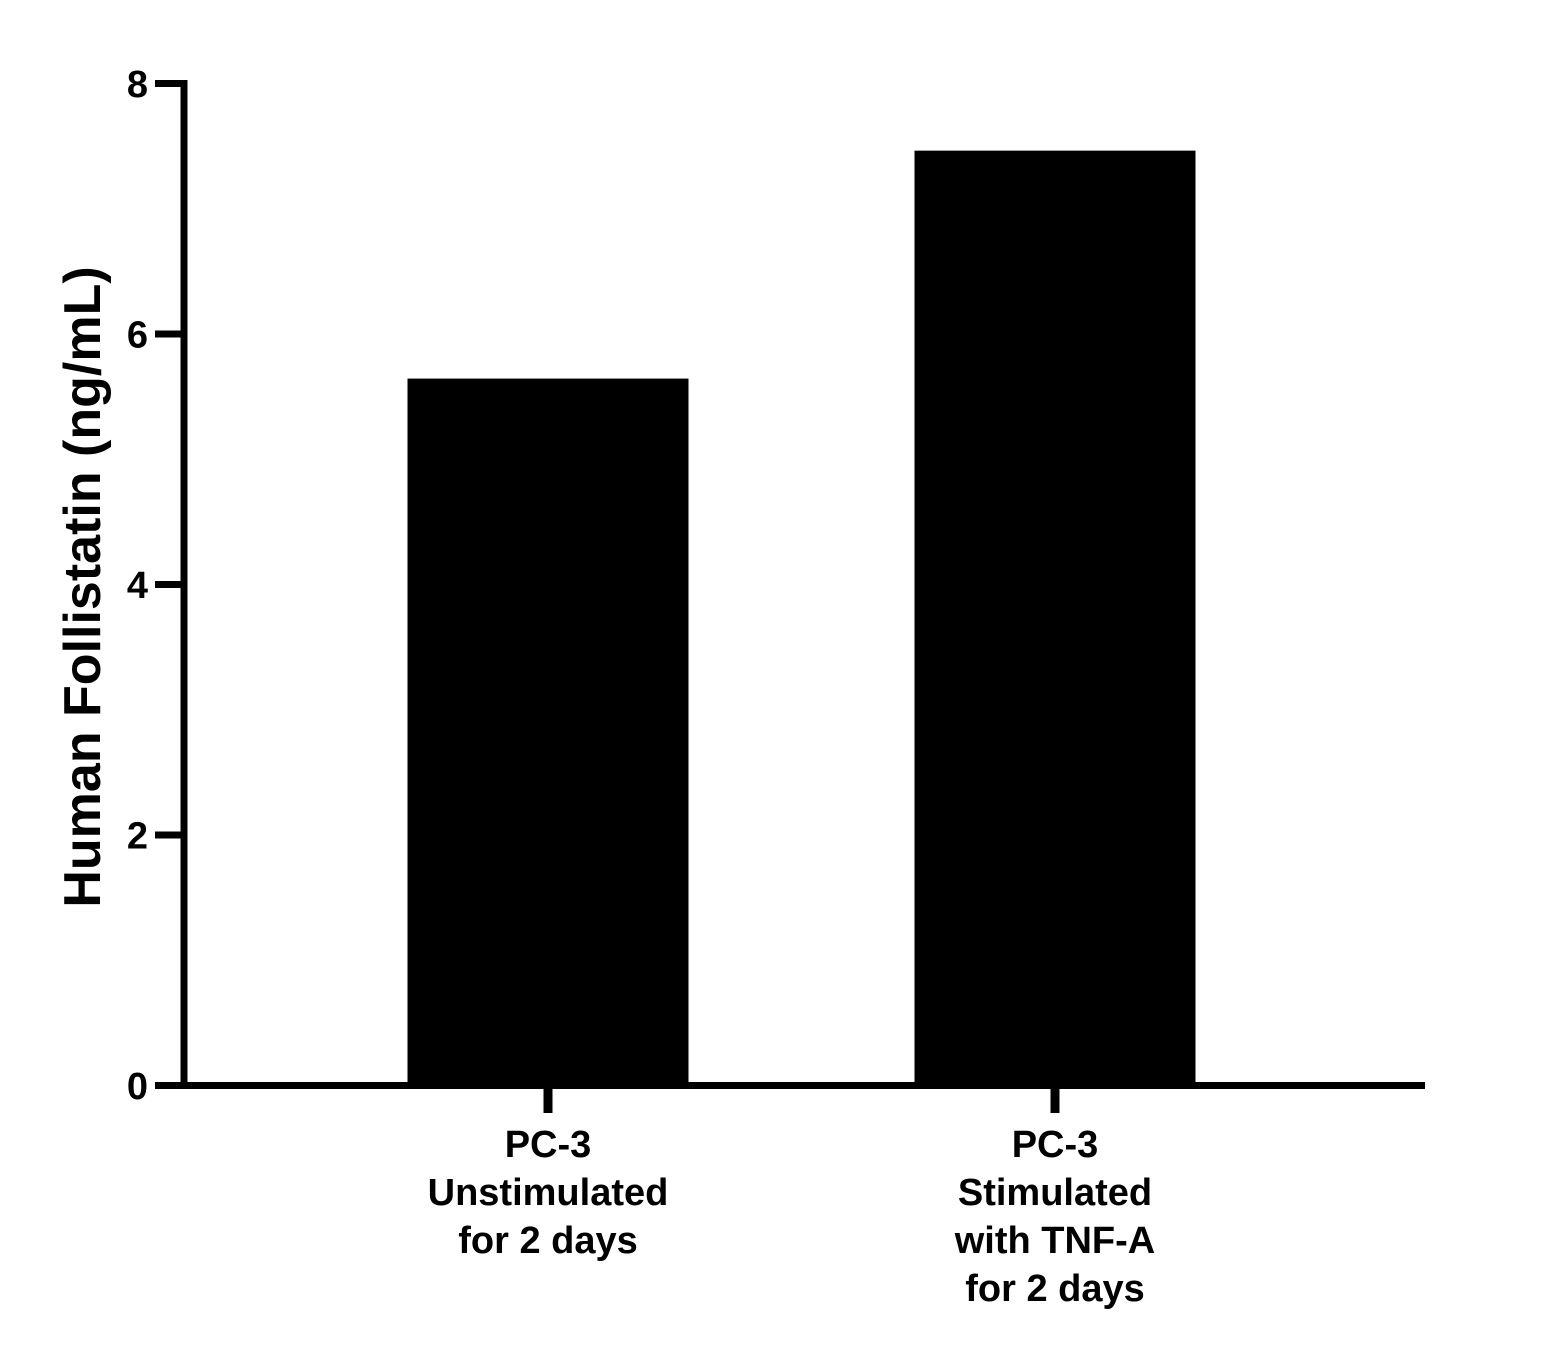 The image size is (1560, 1351). Describe the element at coordinates (548, 1193) in the screenshot. I see `x-tick-label: Unstimulated` at that location.